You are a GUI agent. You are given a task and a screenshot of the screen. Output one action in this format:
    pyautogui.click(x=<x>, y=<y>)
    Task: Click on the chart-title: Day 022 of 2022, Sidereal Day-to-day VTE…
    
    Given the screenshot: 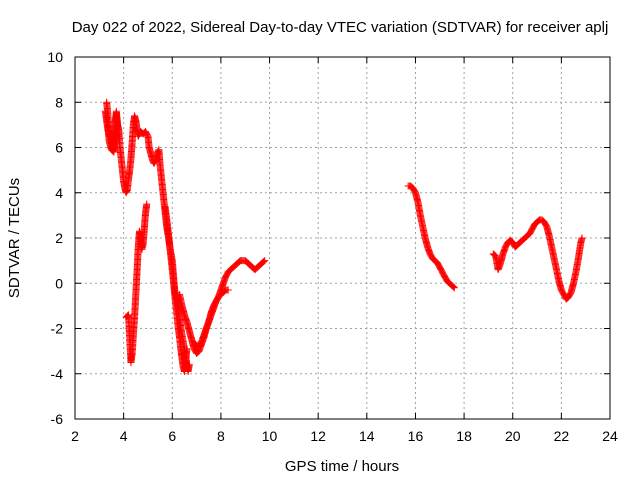 What is the action you would take?
    pyautogui.click(x=340, y=27)
    